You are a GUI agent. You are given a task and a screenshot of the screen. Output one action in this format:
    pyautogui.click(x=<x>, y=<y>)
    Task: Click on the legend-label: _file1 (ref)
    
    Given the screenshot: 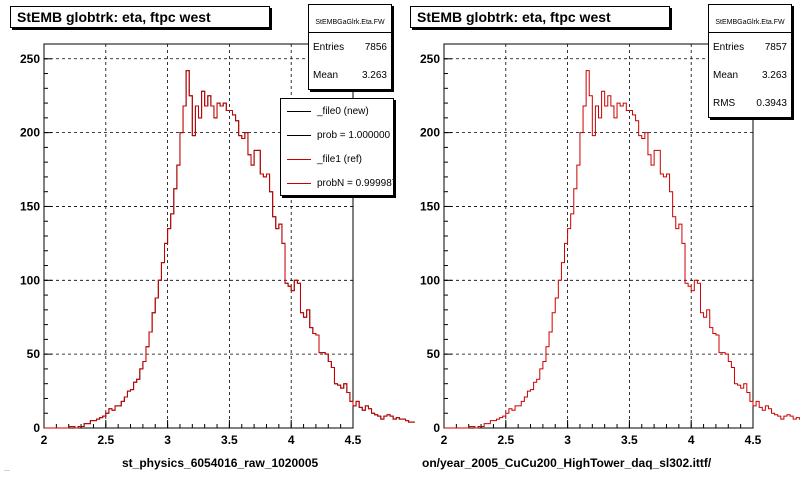 What is the action you would take?
    pyautogui.click(x=340, y=159)
    